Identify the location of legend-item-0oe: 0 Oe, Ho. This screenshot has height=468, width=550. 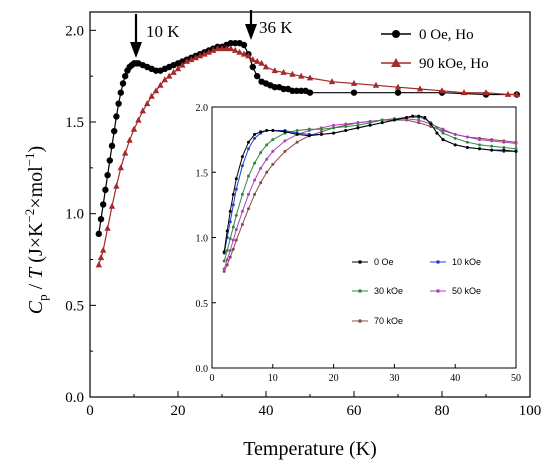
(427, 35).